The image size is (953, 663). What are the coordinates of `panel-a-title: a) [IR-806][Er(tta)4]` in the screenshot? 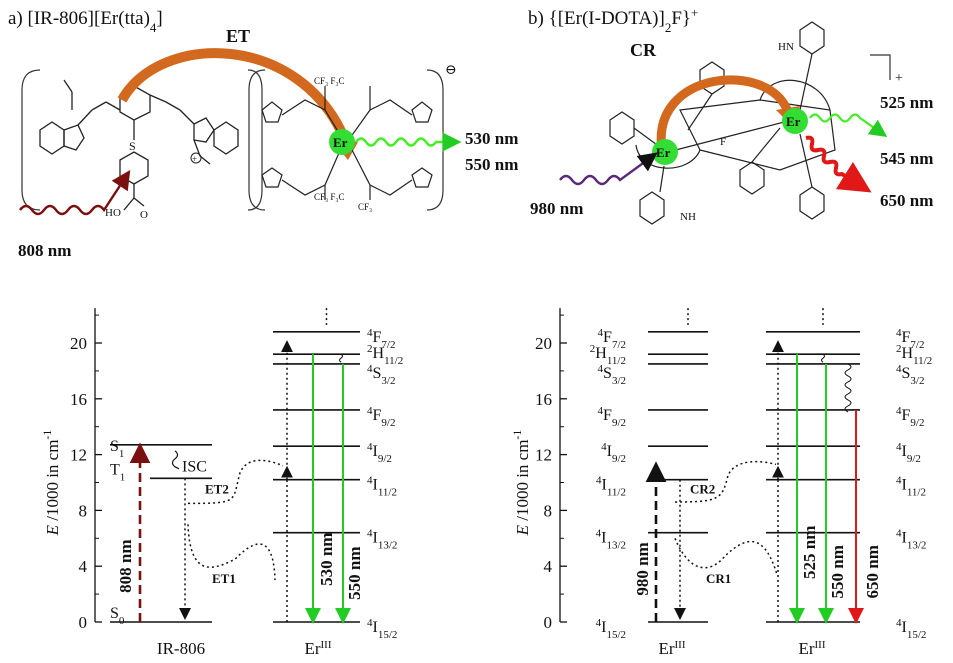 It's located at (85, 21).